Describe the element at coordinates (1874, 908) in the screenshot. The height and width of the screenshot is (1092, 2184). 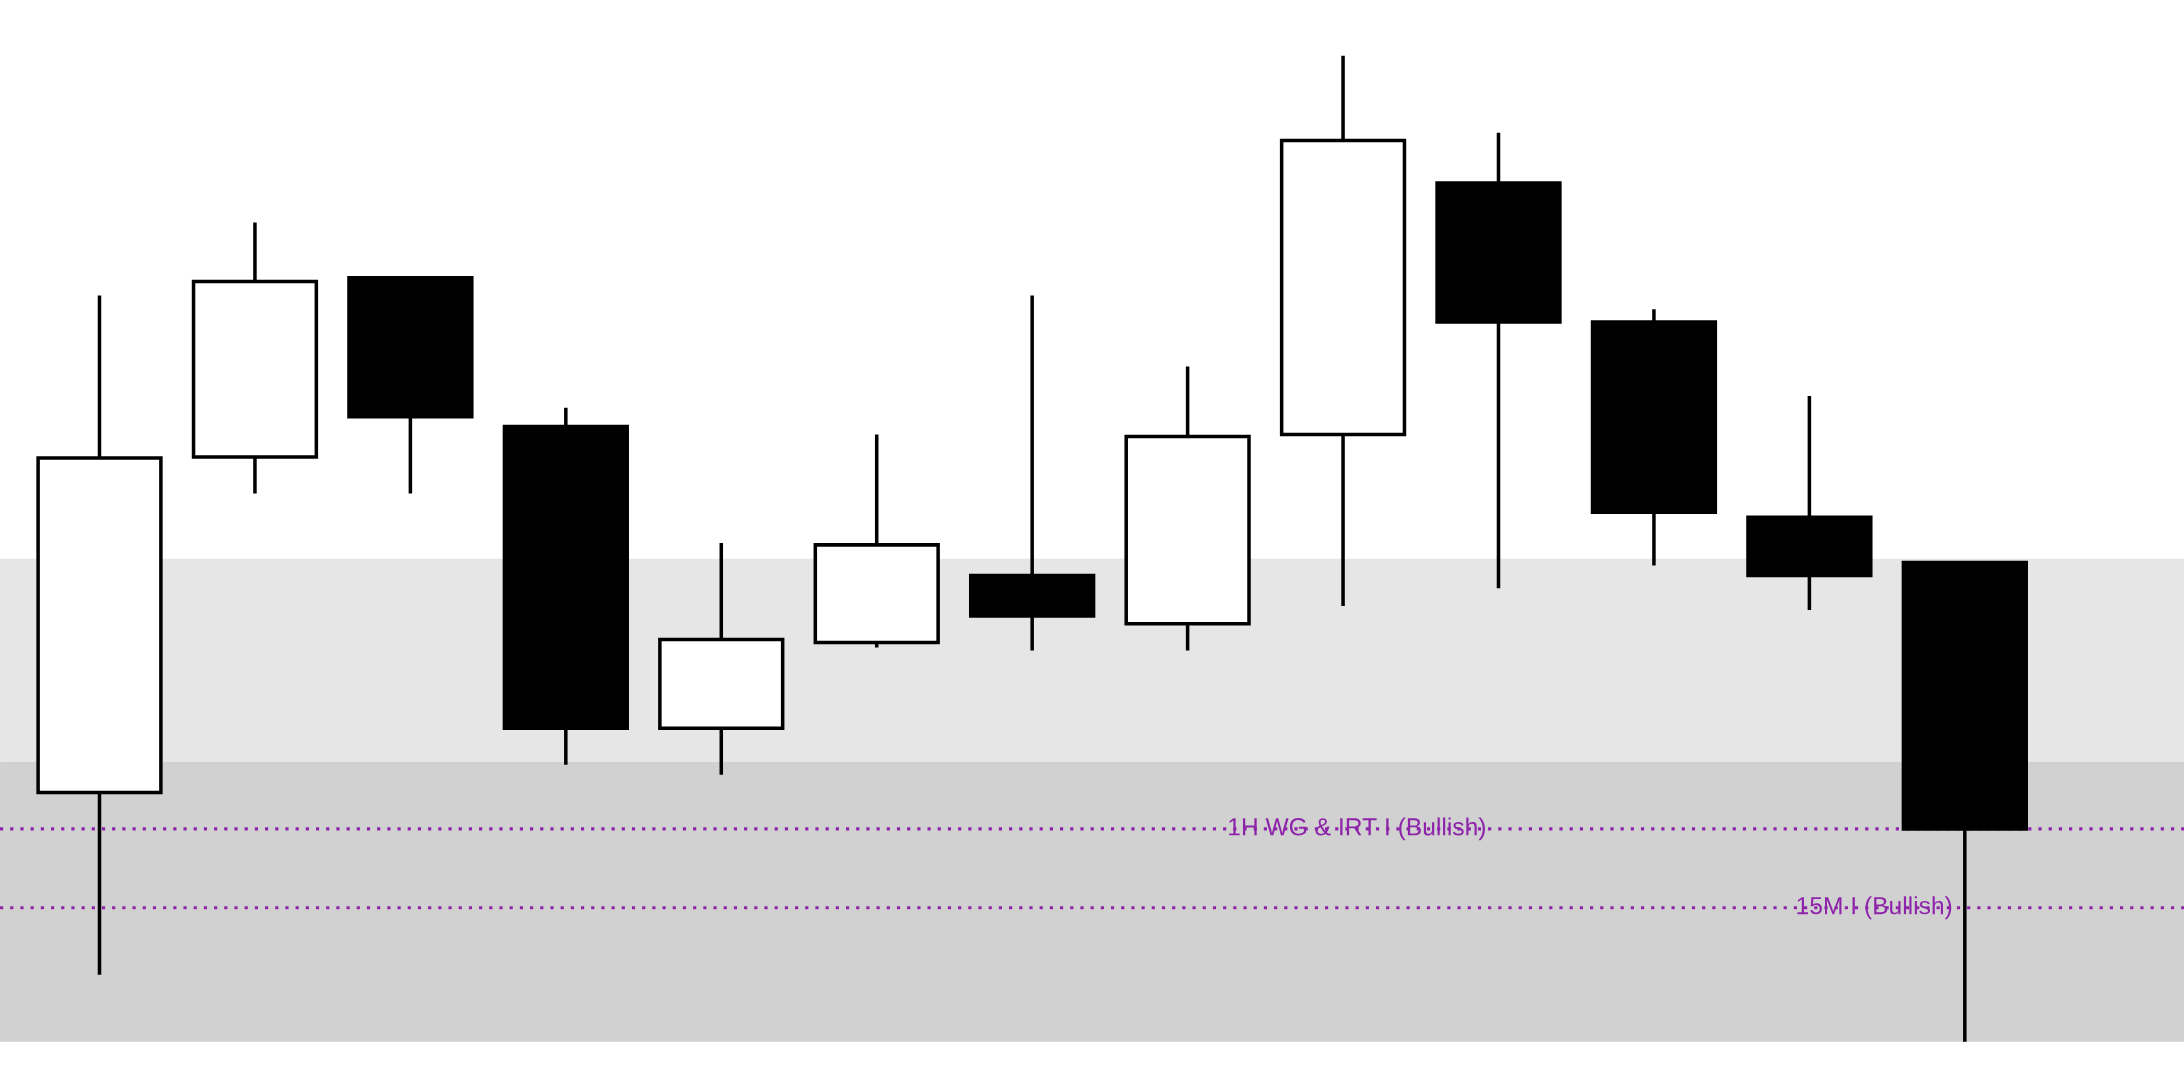
I see `ref-line-label: 15M I (Bullish)` at that location.